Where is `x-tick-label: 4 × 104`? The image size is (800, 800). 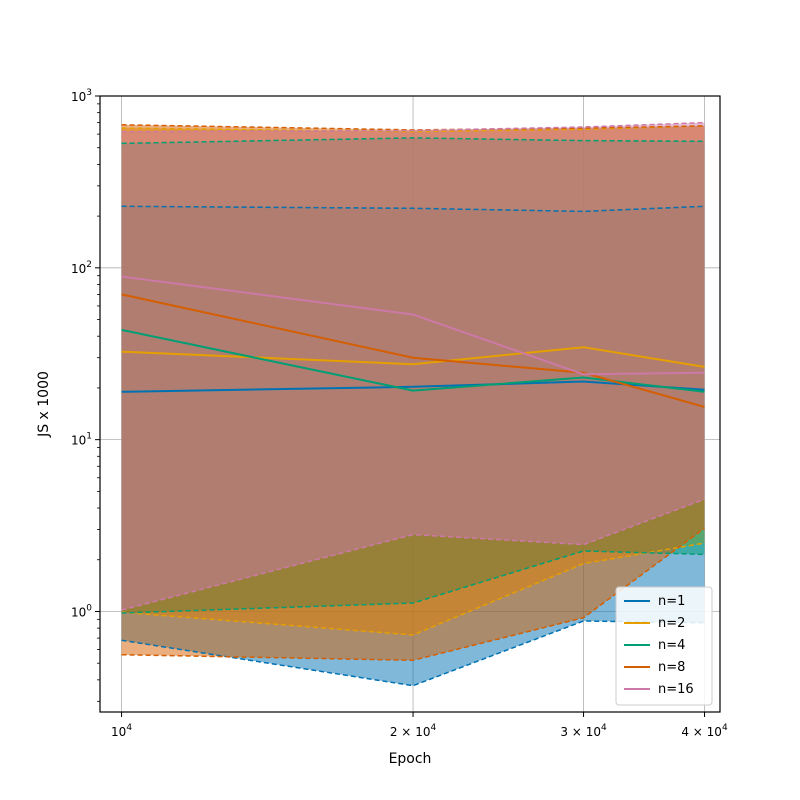 x-tick-label: 4 × 104 is located at coordinates (704, 731).